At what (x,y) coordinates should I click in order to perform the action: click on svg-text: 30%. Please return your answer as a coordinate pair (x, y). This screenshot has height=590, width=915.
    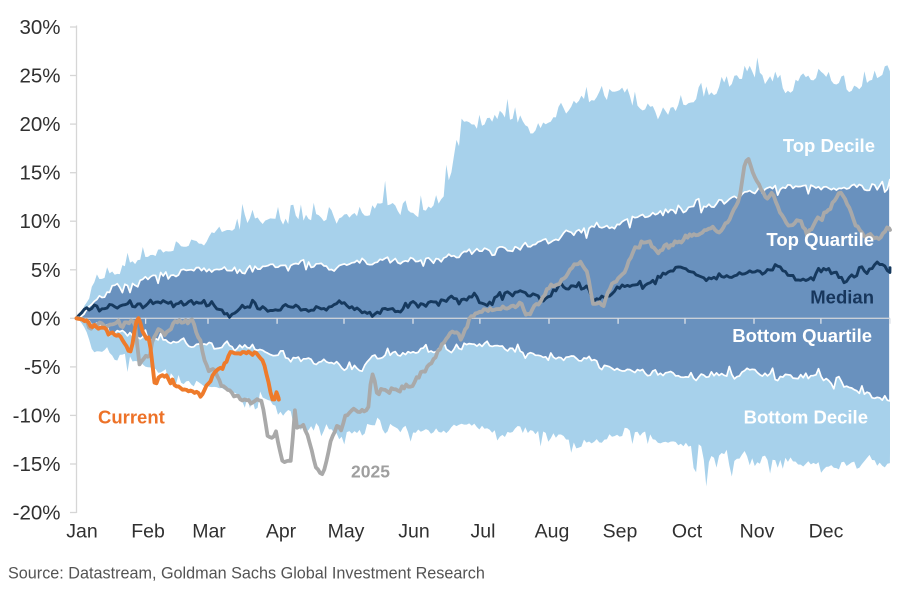
    Looking at the image, I should click on (39, 27).